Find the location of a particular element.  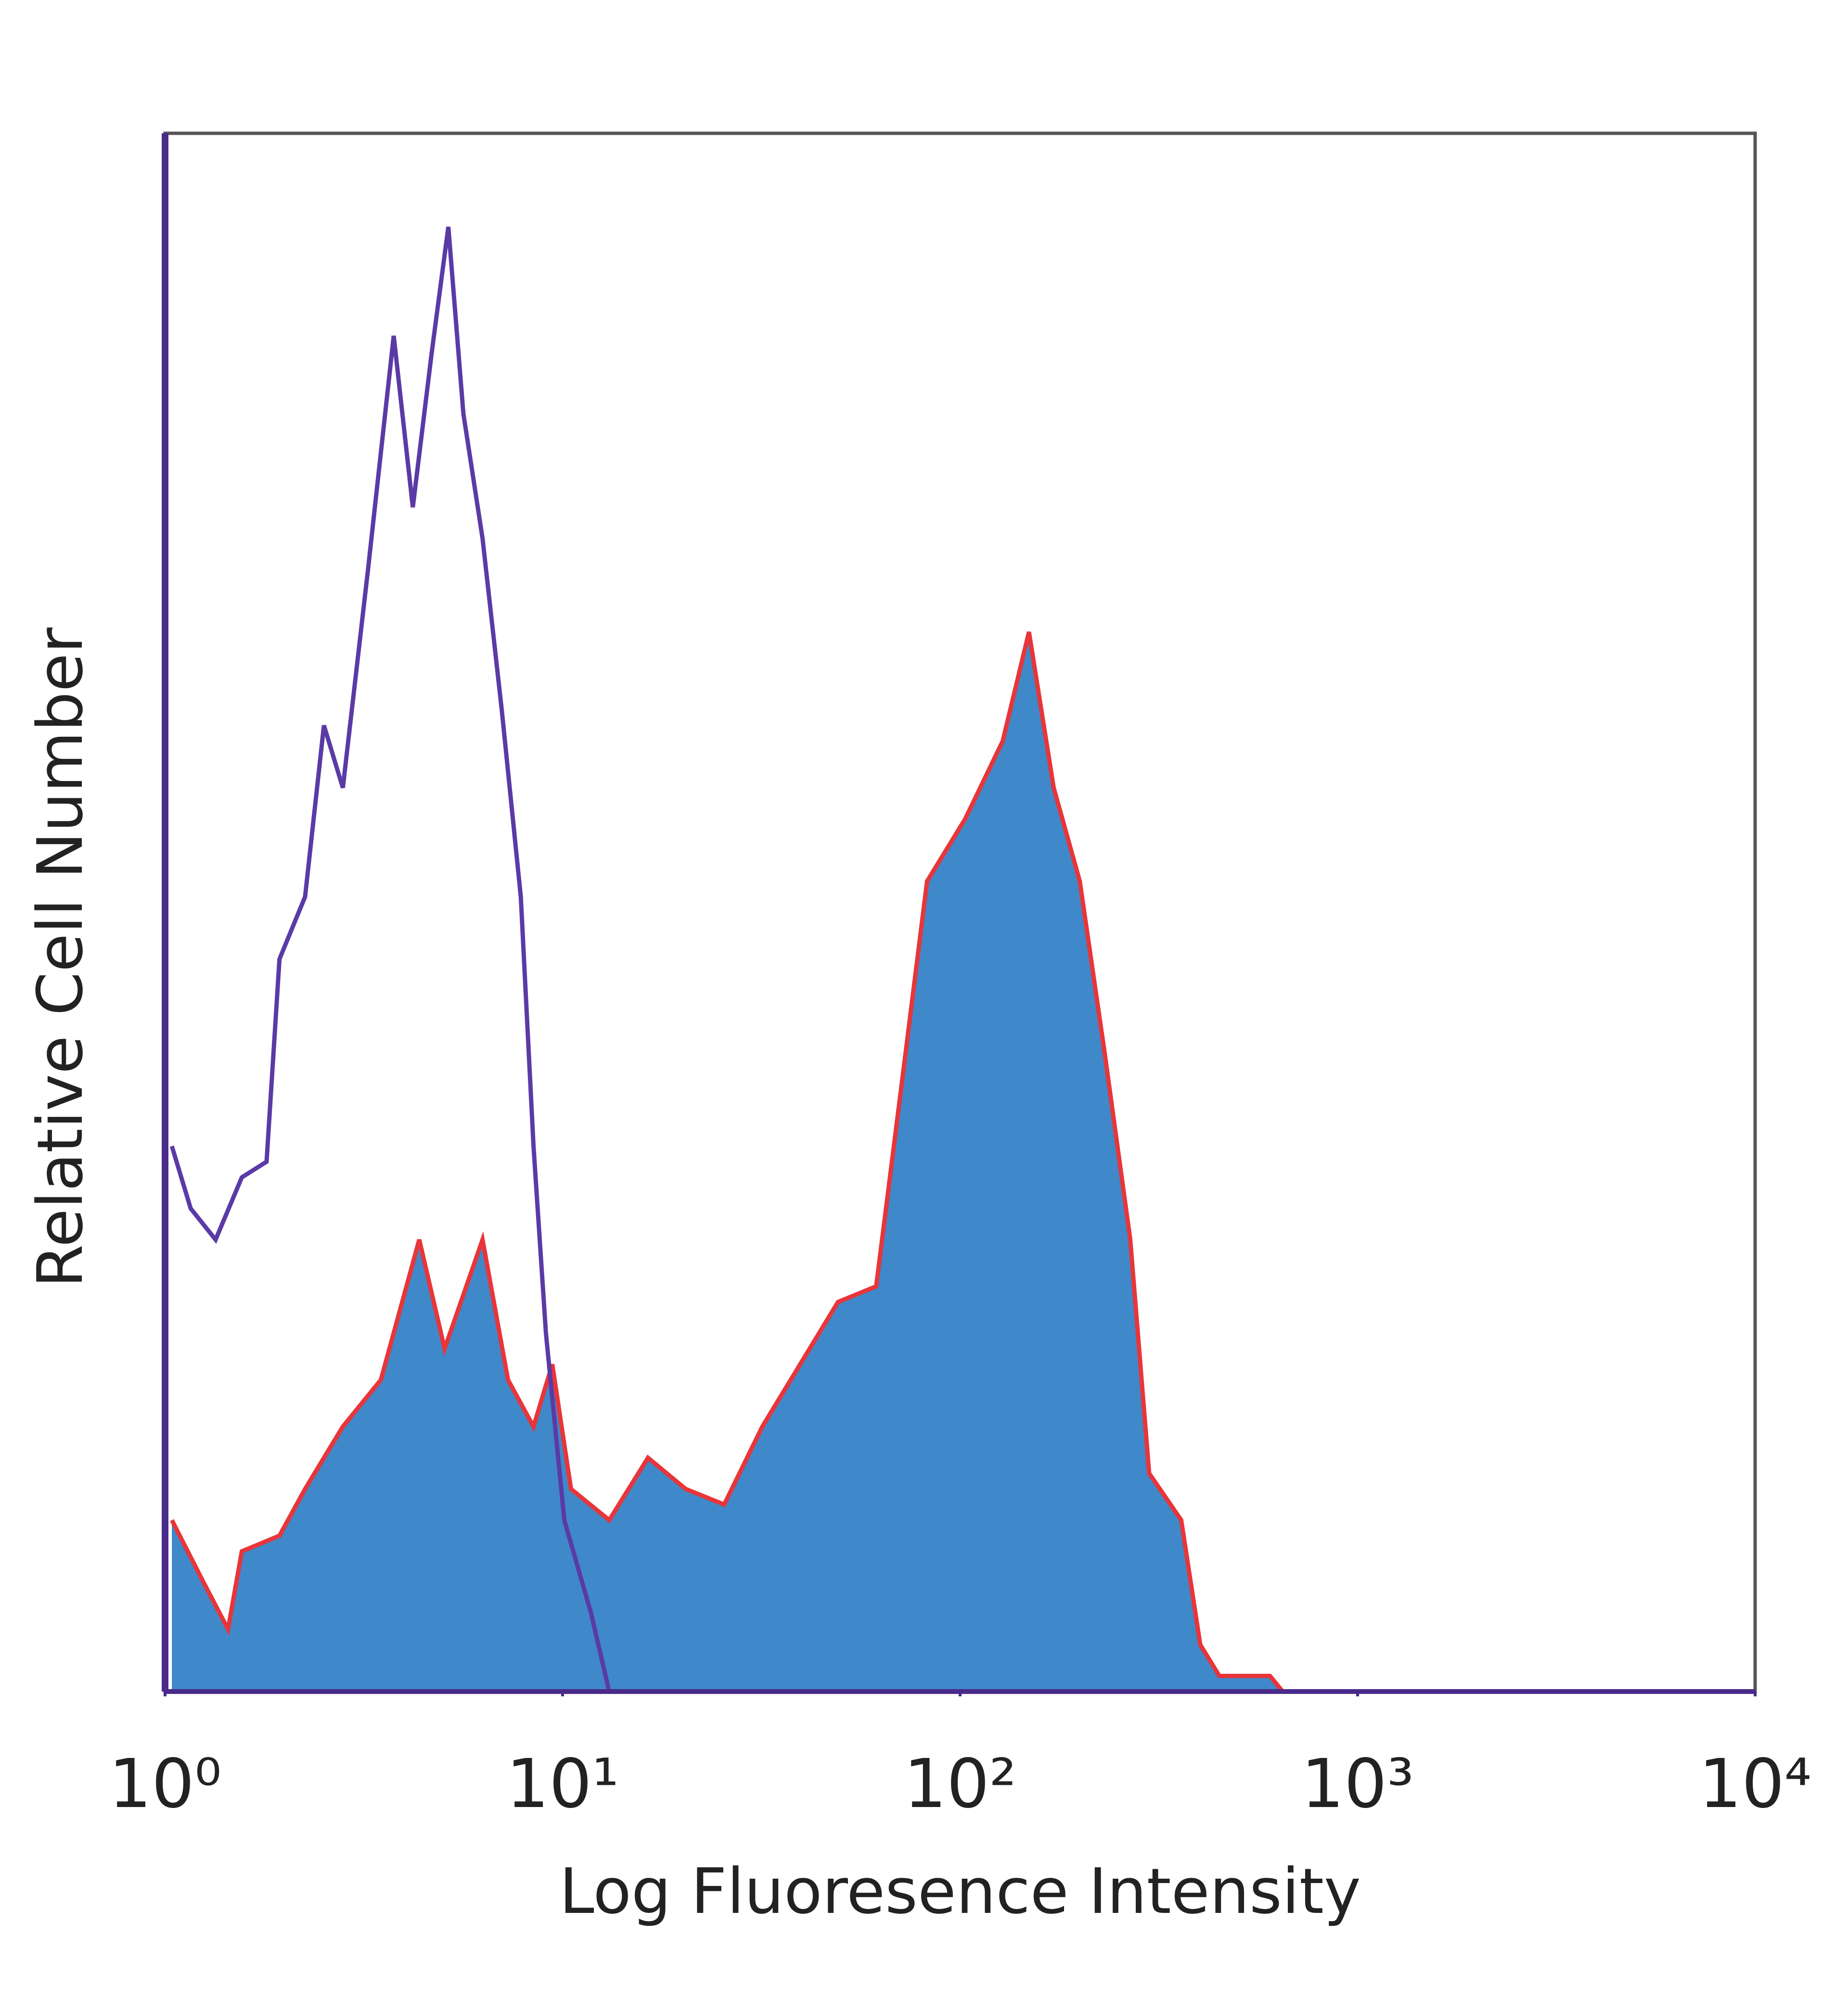

y-axis-label: Relative Cell Number is located at coordinates (60, 957).